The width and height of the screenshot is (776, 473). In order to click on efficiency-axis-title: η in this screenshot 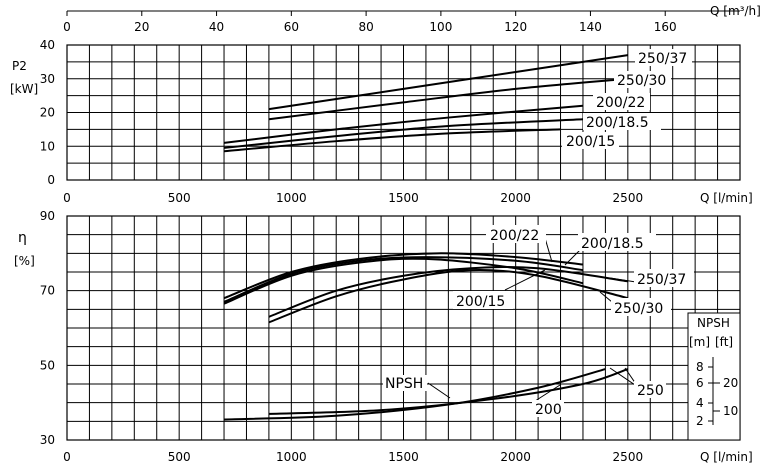, I will do `click(22, 238)`.